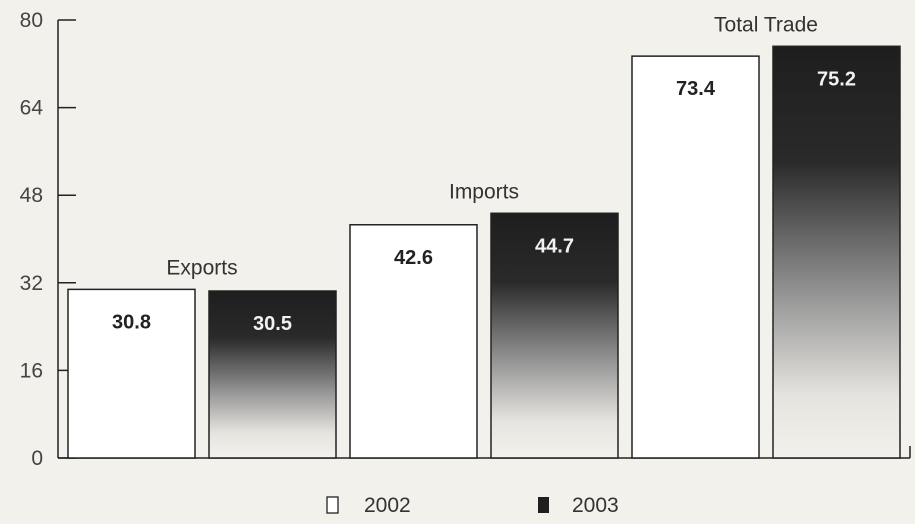  Describe the element at coordinates (413, 258) in the screenshot. I see `bar-value-label: 42.6` at that location.